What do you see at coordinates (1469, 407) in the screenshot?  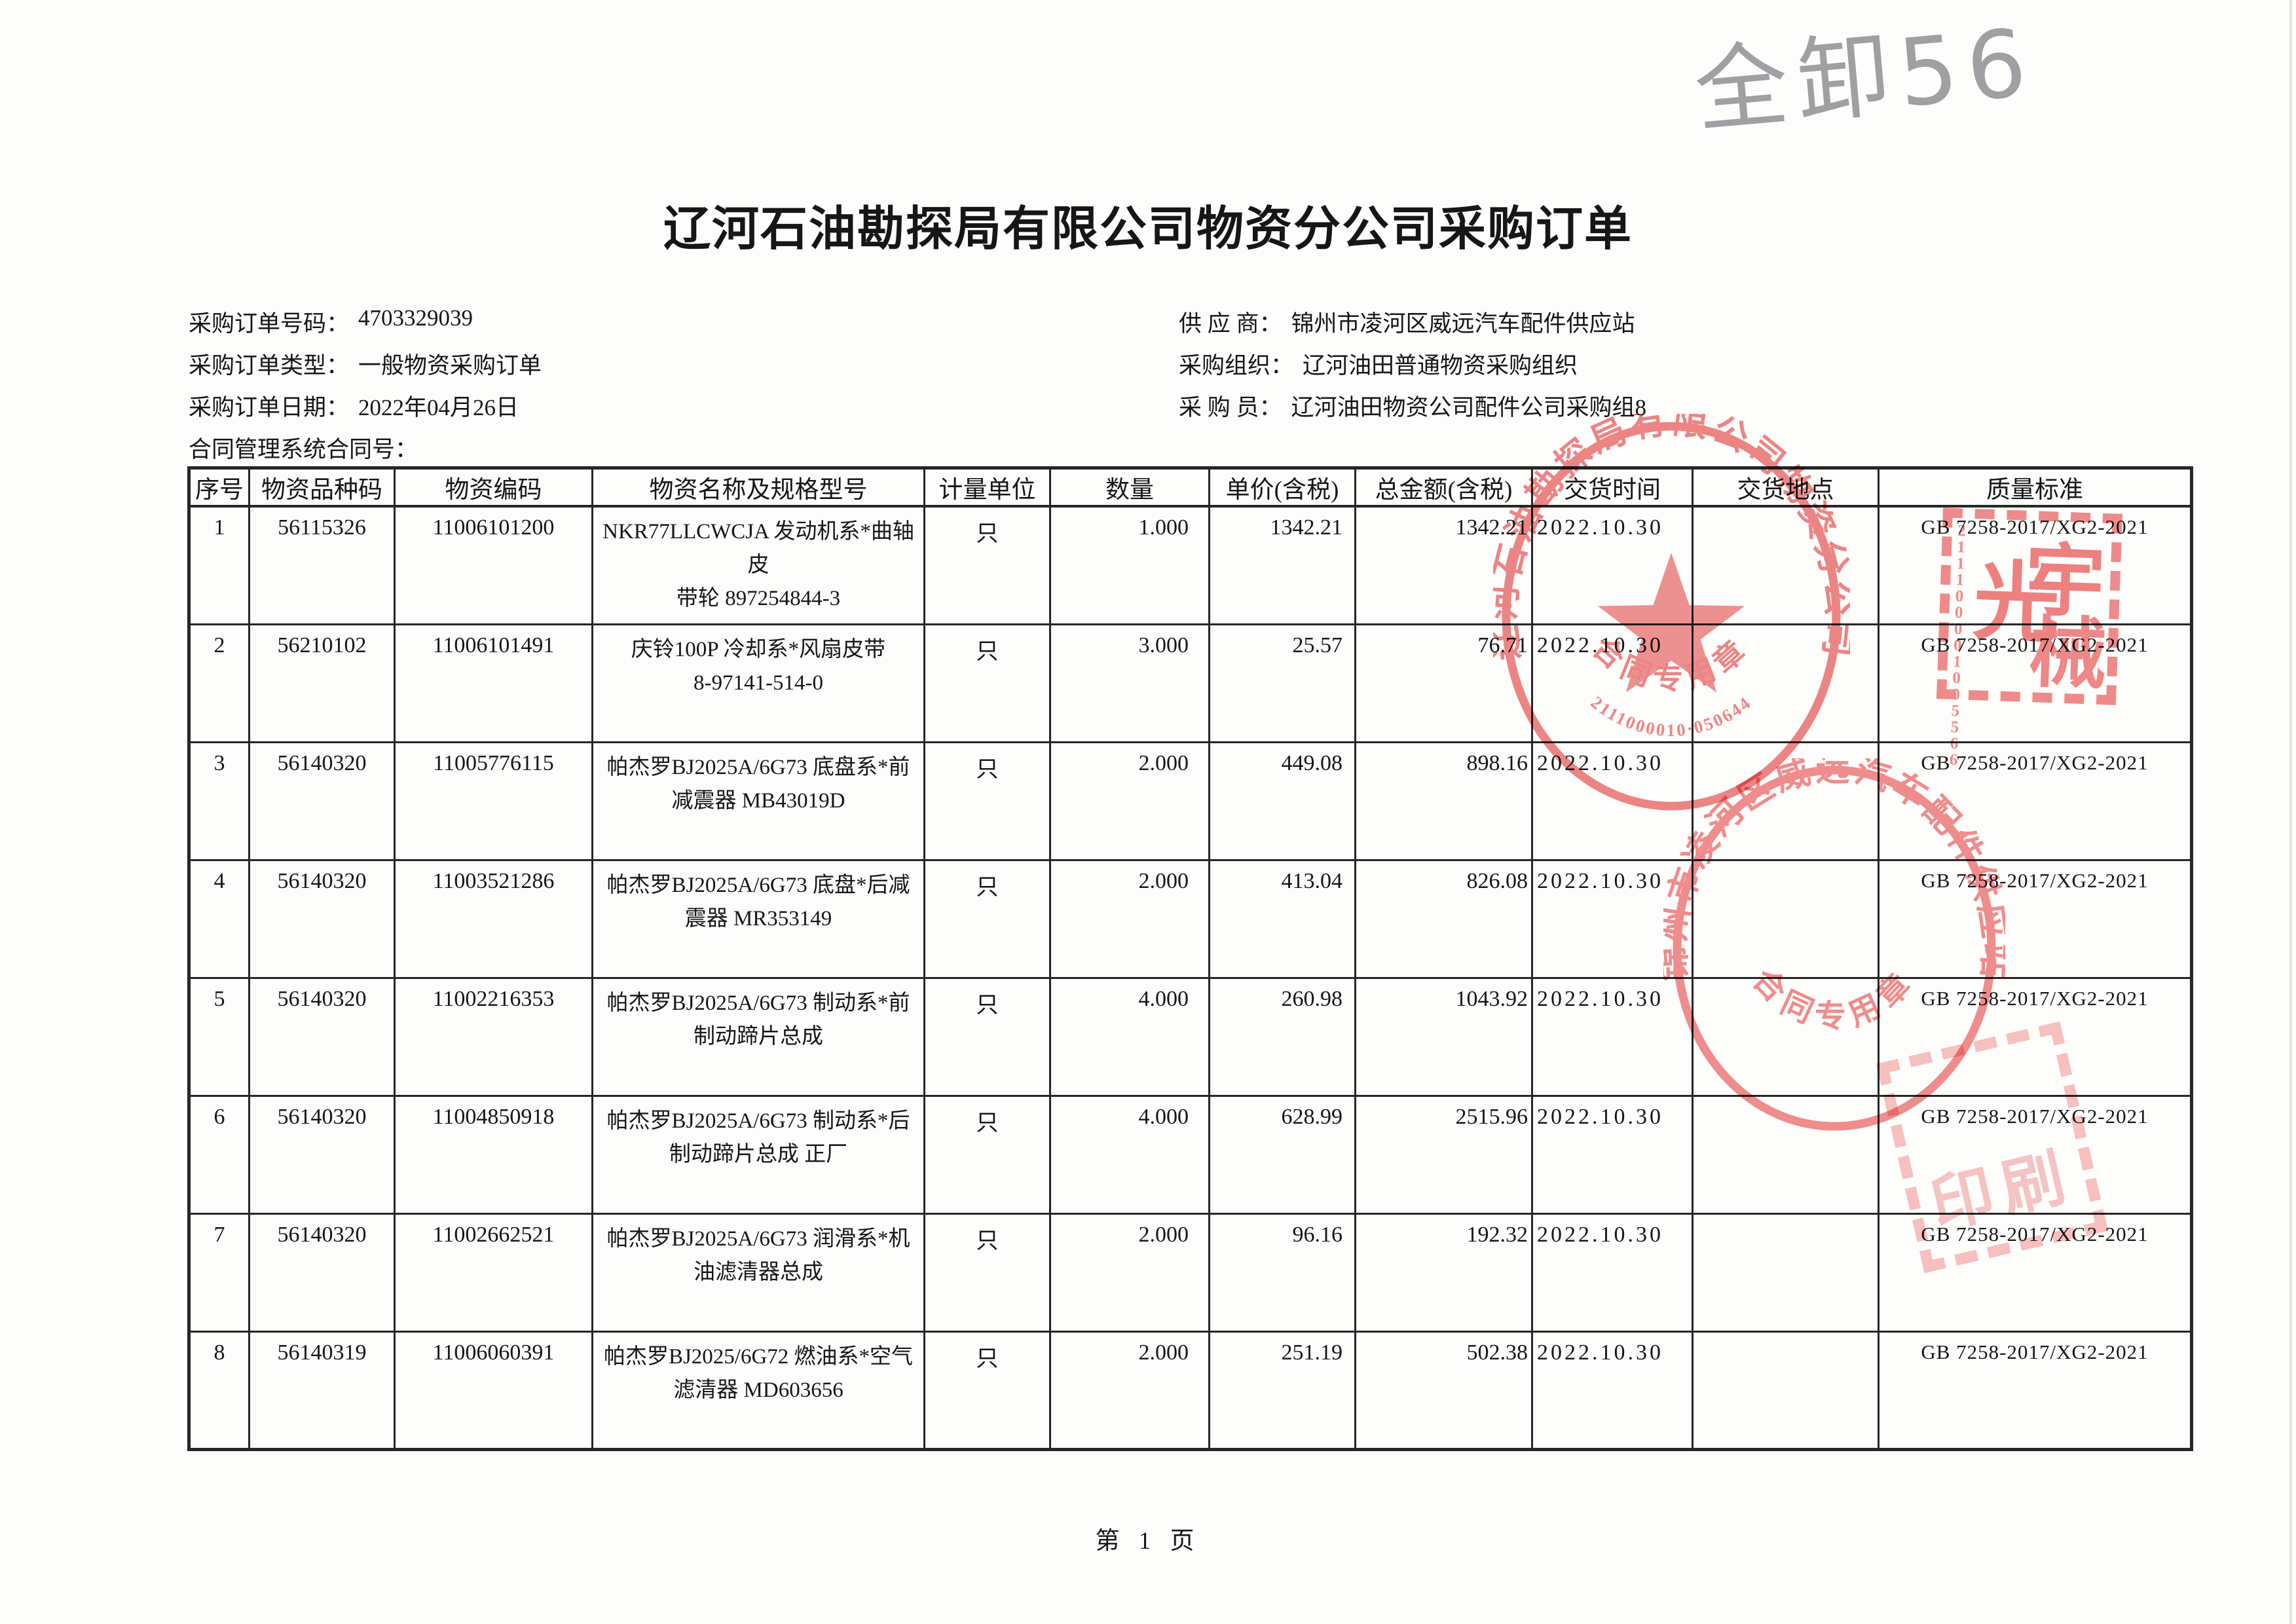 I see `buyer-value: 辽河油田物资公司配件公司采购组8` at bounding box center [1469, 407].